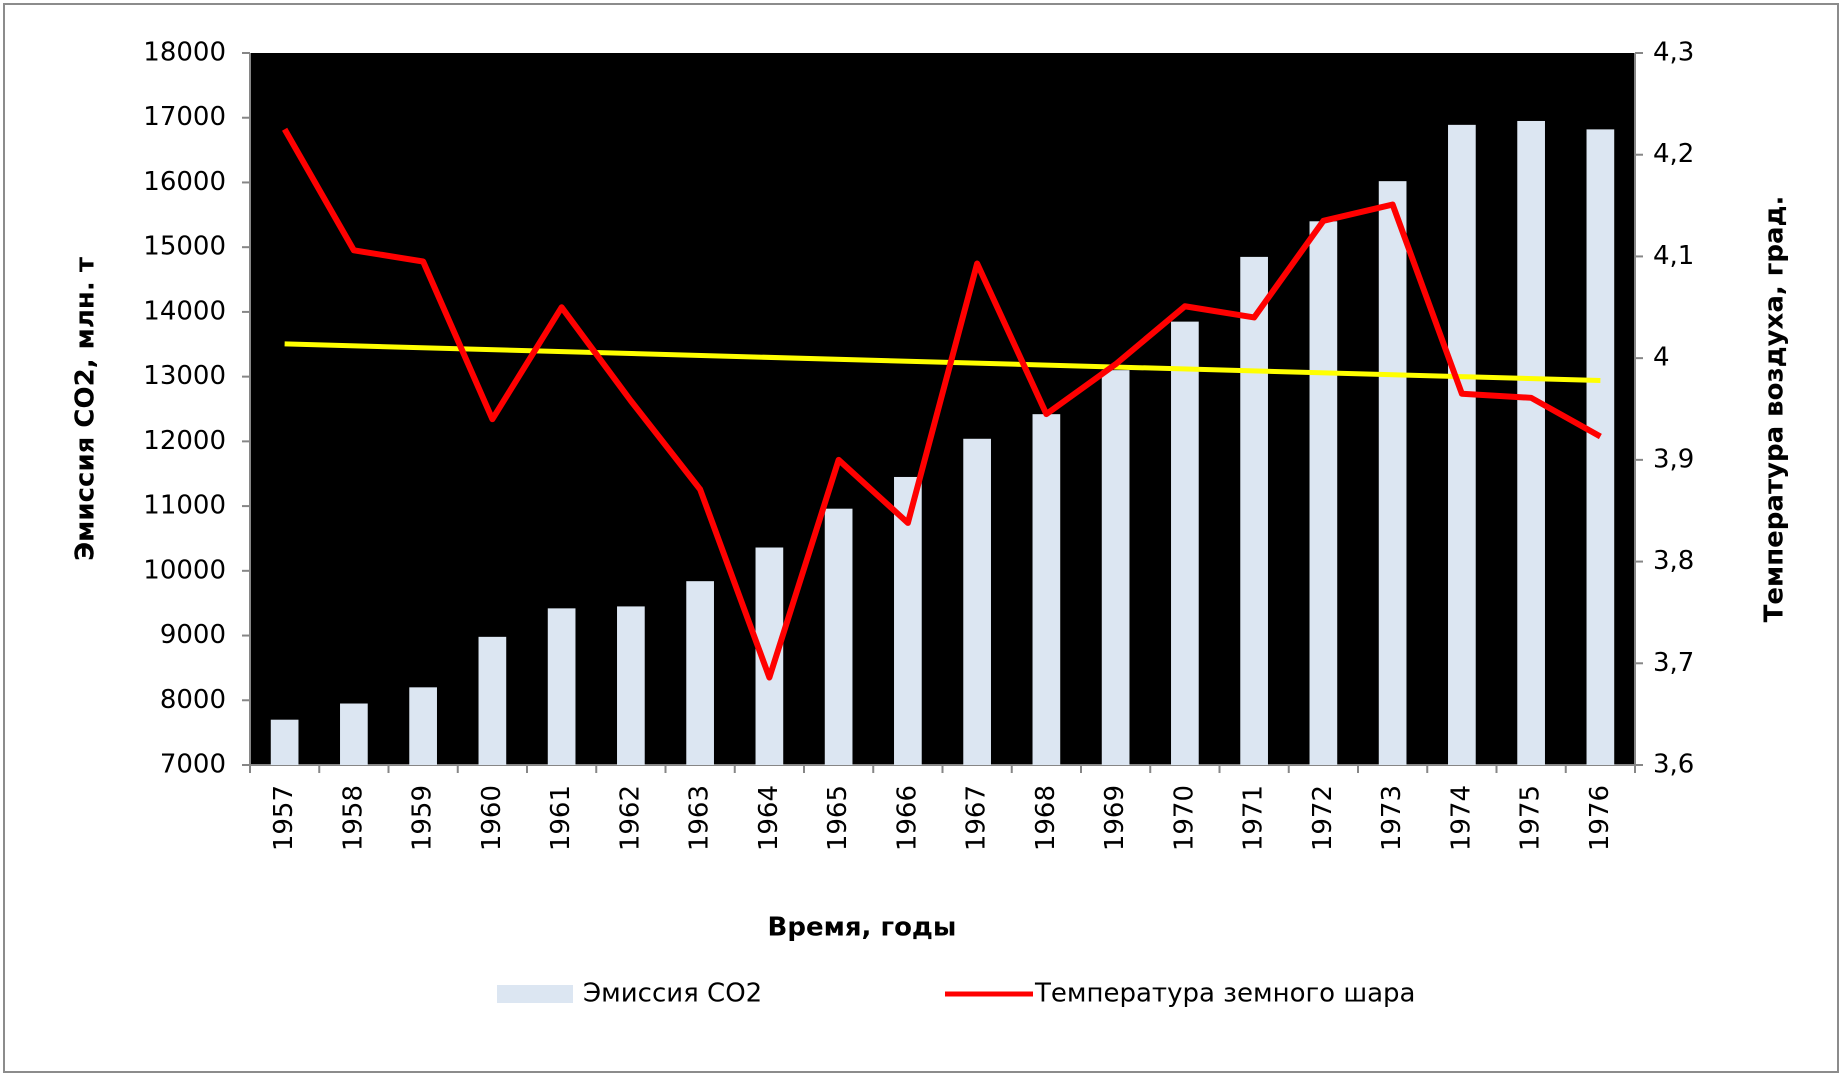 The height and width of the screenshot is (1084, 1844). What do you see at coordinates (535, 994) in the screenshot?
I see `legend-swatch` at bounding box center [535, 994].